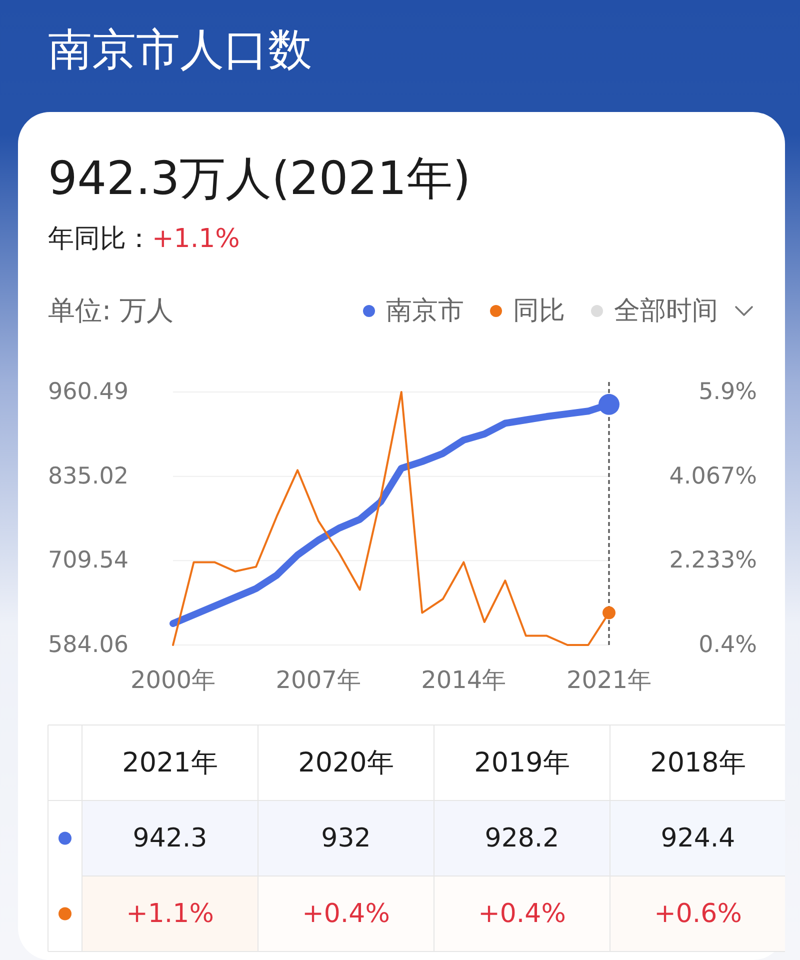 The height and width of the screenshot is (960, 800). I want to click on chart-title: 南京市人口数, so click(180, 50).